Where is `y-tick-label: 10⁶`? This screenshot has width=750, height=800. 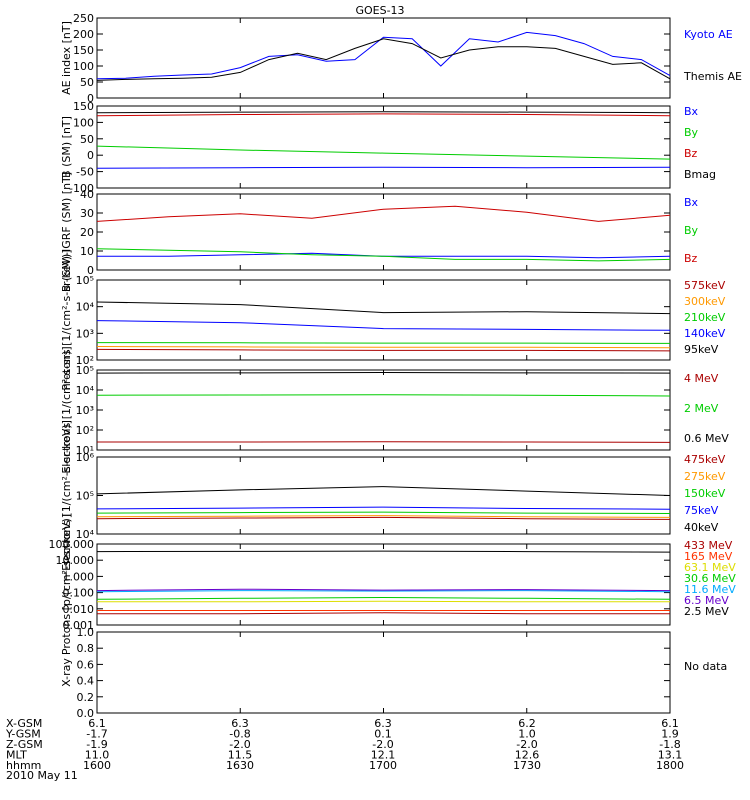 y-tick-label: 10⁶ is located at coordinates (85, 457).